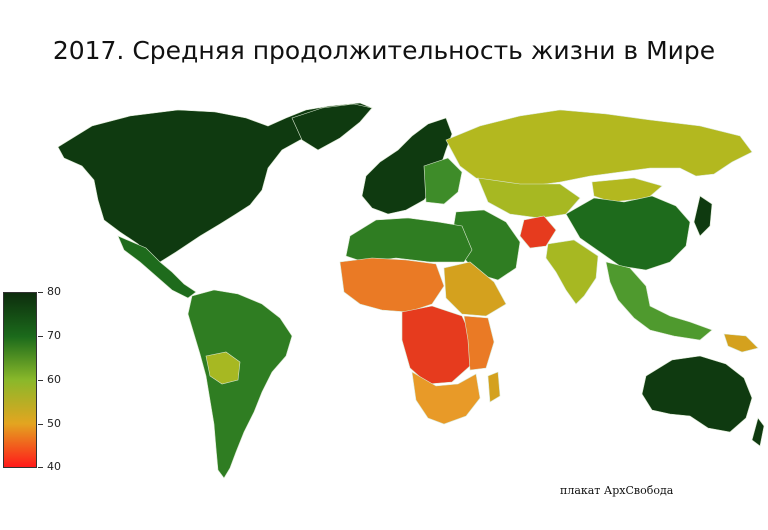  I want to click on region-south-america, so click(240, 384).